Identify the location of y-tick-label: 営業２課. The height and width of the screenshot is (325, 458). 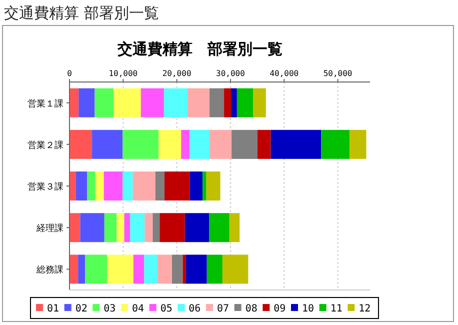
(46, 145).